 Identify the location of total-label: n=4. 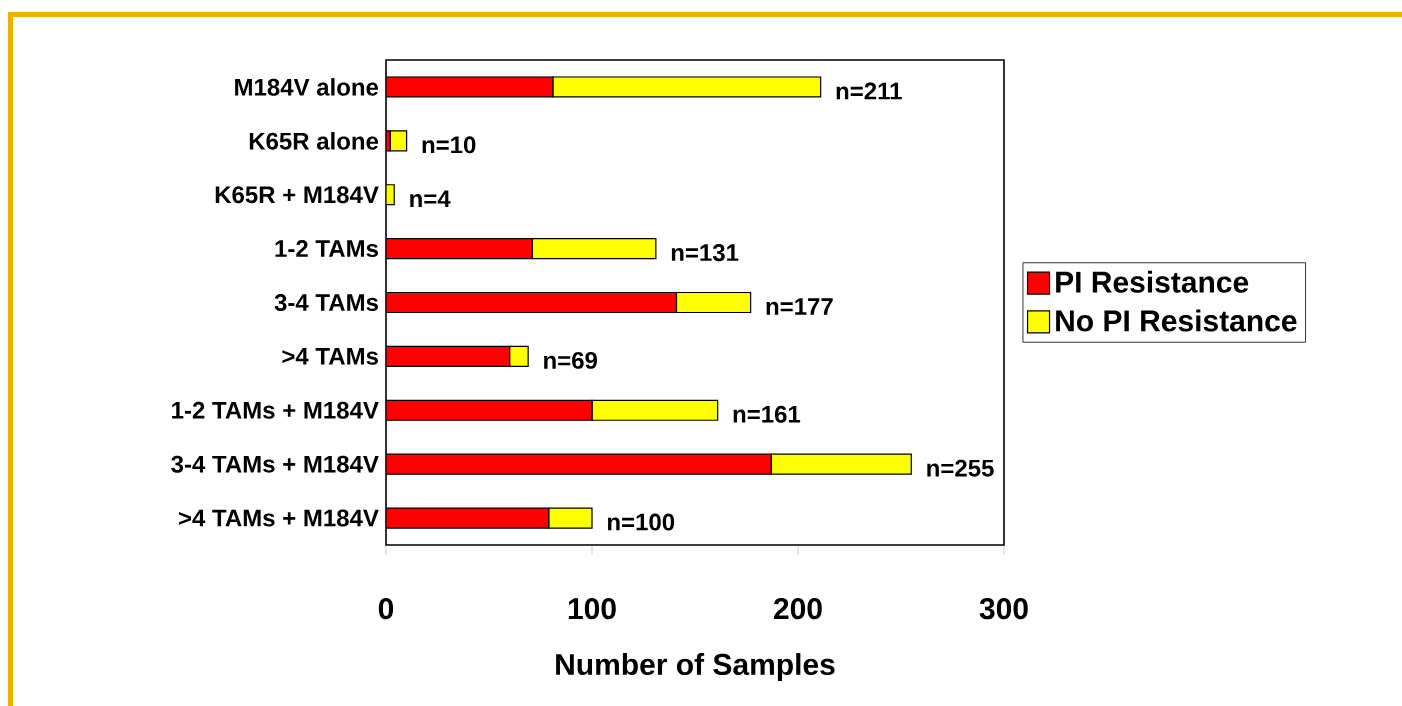
(430, 198).